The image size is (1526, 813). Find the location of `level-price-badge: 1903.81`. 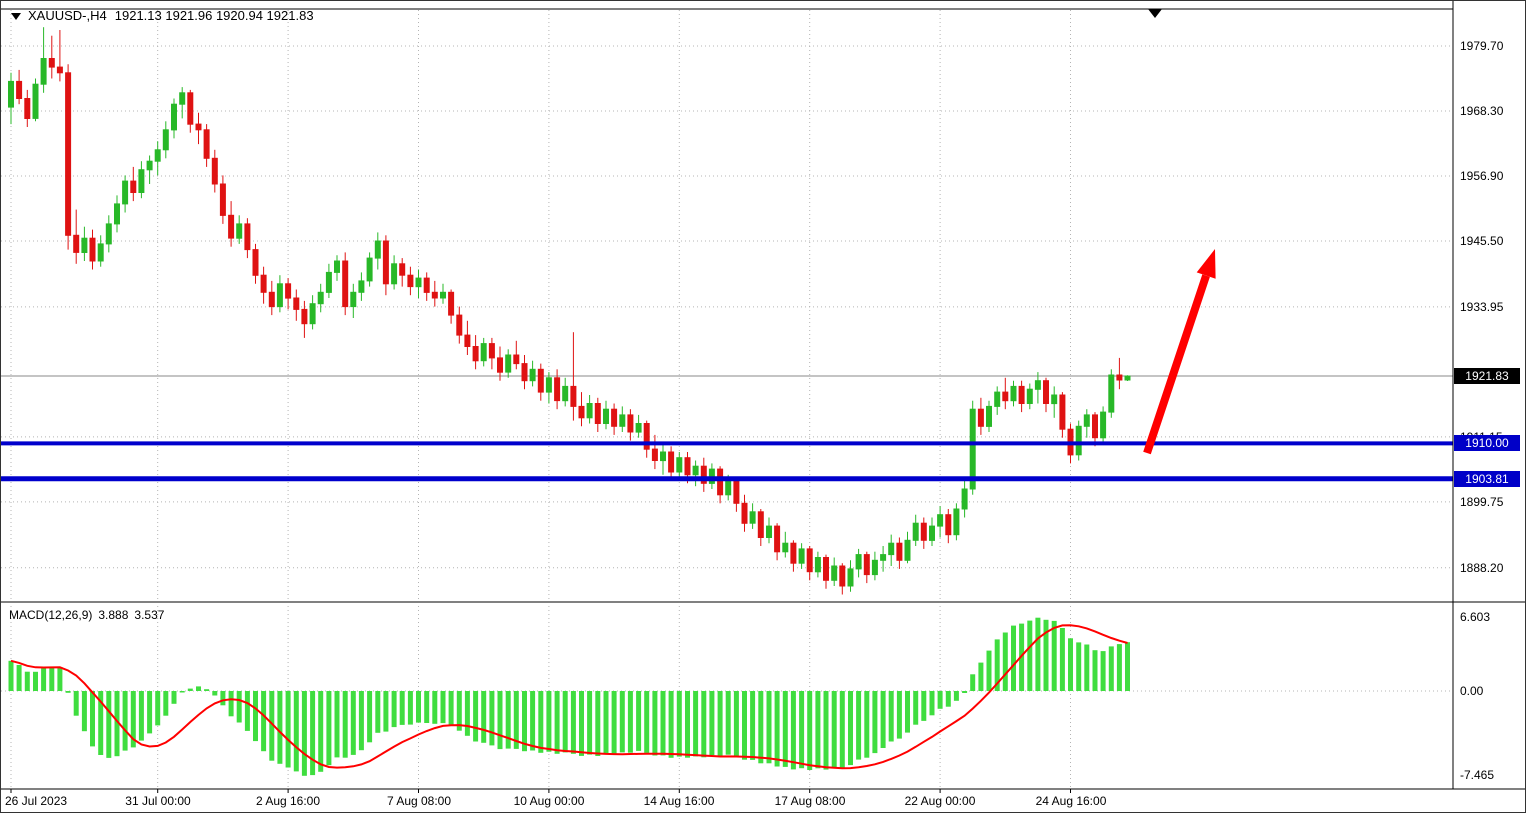

level-price-badge: 1903.81 is located at coordinates (1487, 479).